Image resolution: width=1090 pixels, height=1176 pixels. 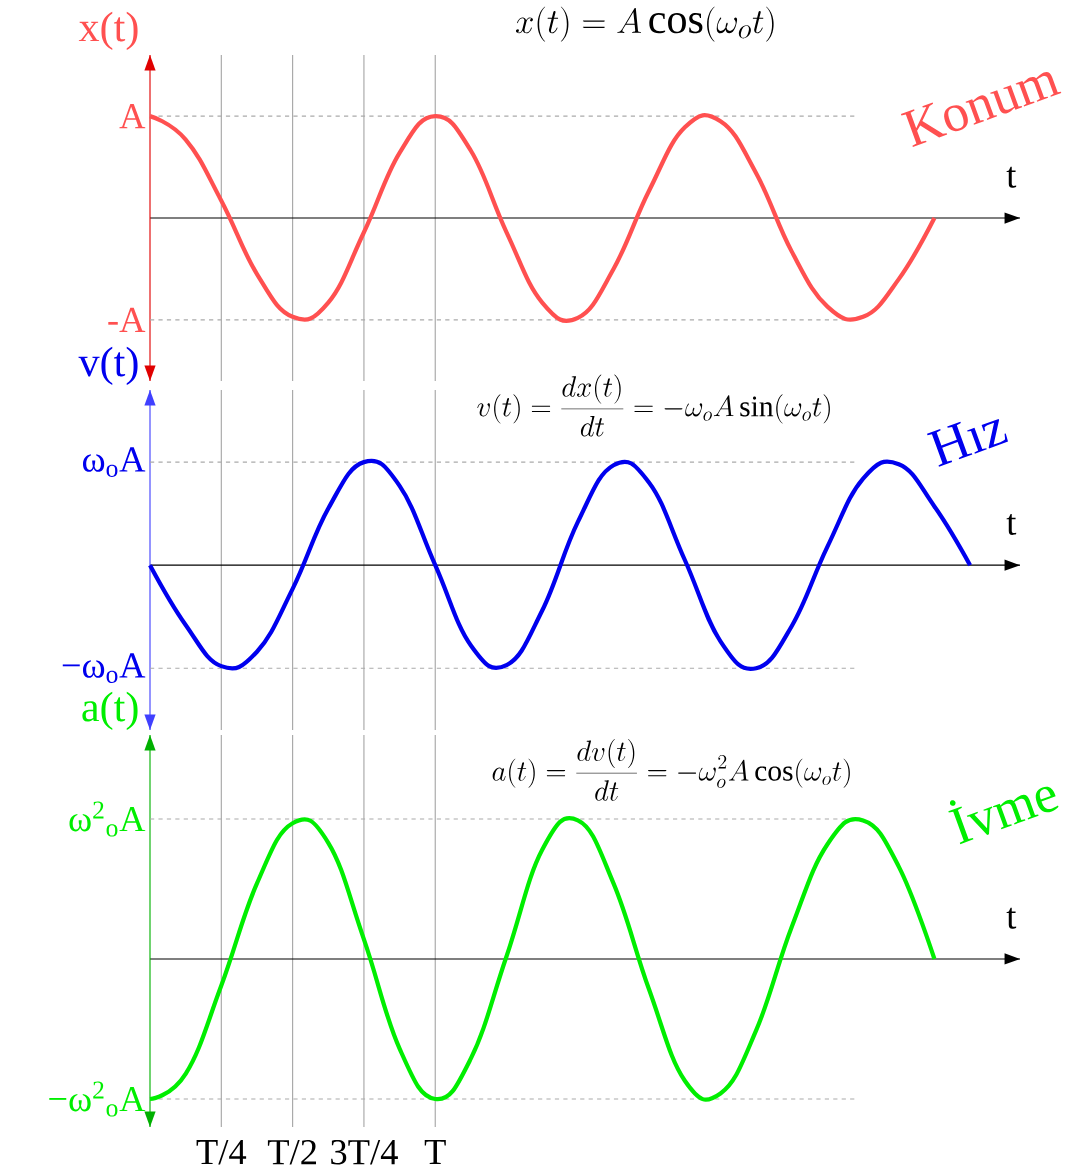 What do you see at coordinates (967, 442) in the screenshot?
I see `annotation: Hız` at bounding box center [967, 442].